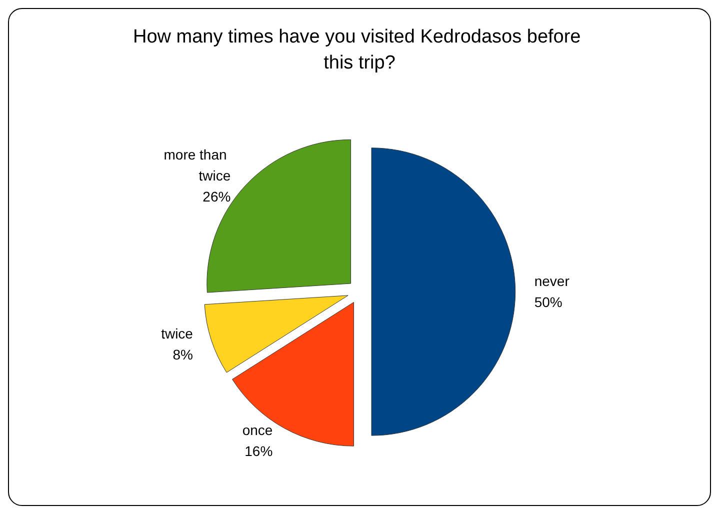 This screenshot has width=721, height=516. What do you see at coordinates (359, 50) in the screenshot?
I see `chart-title: How many times have you visited Kedrodasos before this trip?` at bounding box center [359, 50].